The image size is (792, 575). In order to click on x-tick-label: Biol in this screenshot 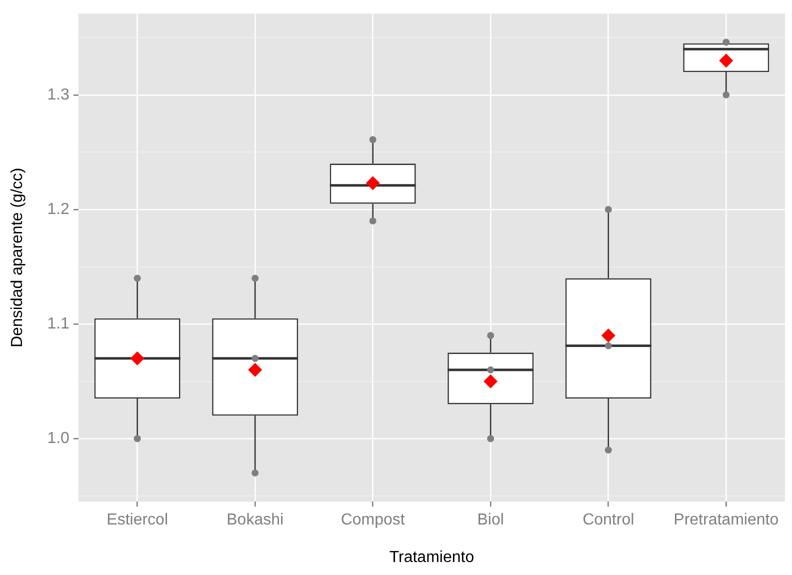, I will do `click(490, 520)`.